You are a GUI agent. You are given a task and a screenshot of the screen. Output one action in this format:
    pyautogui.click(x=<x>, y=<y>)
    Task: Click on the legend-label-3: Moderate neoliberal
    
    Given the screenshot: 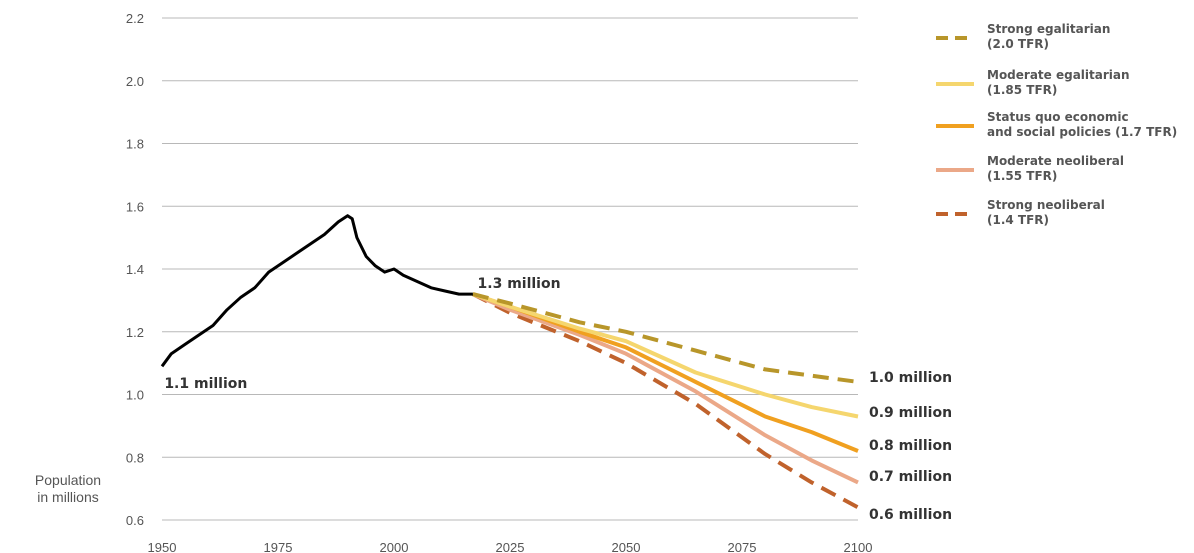 What is the action you would take?
    pyautogui.click(x=1055, y=161)
    